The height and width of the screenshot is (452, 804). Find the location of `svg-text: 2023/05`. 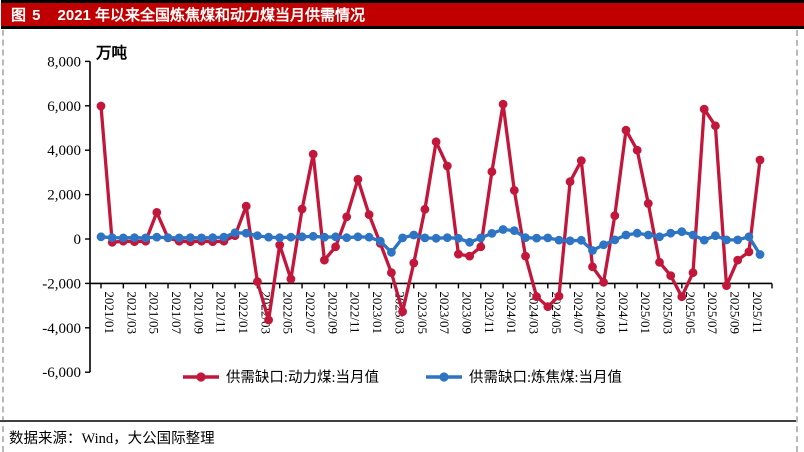

svg-text: 2023/05 is located at coordinates (422, 312).